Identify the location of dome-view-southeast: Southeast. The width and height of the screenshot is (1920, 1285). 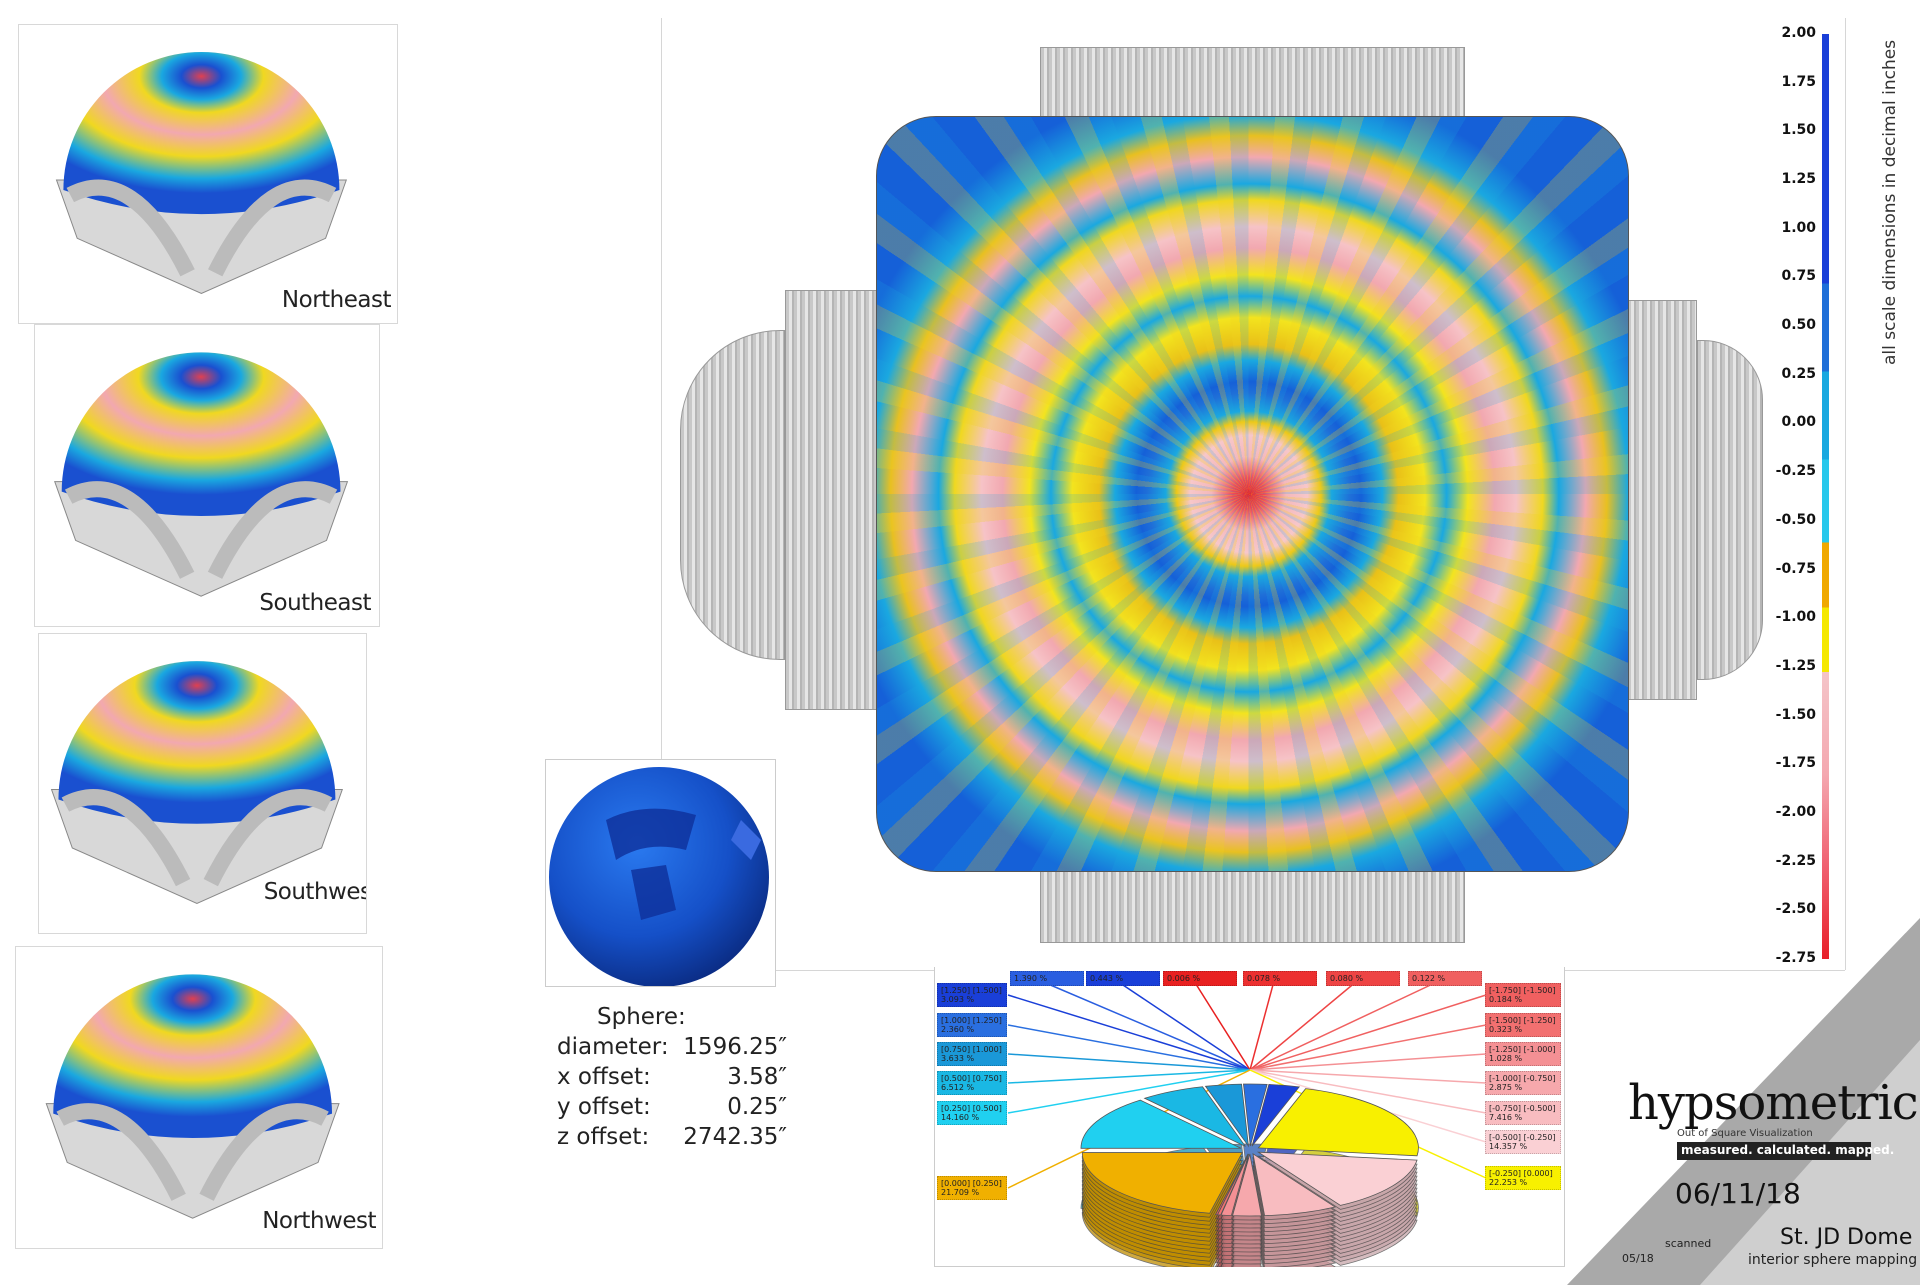
(207, 475).